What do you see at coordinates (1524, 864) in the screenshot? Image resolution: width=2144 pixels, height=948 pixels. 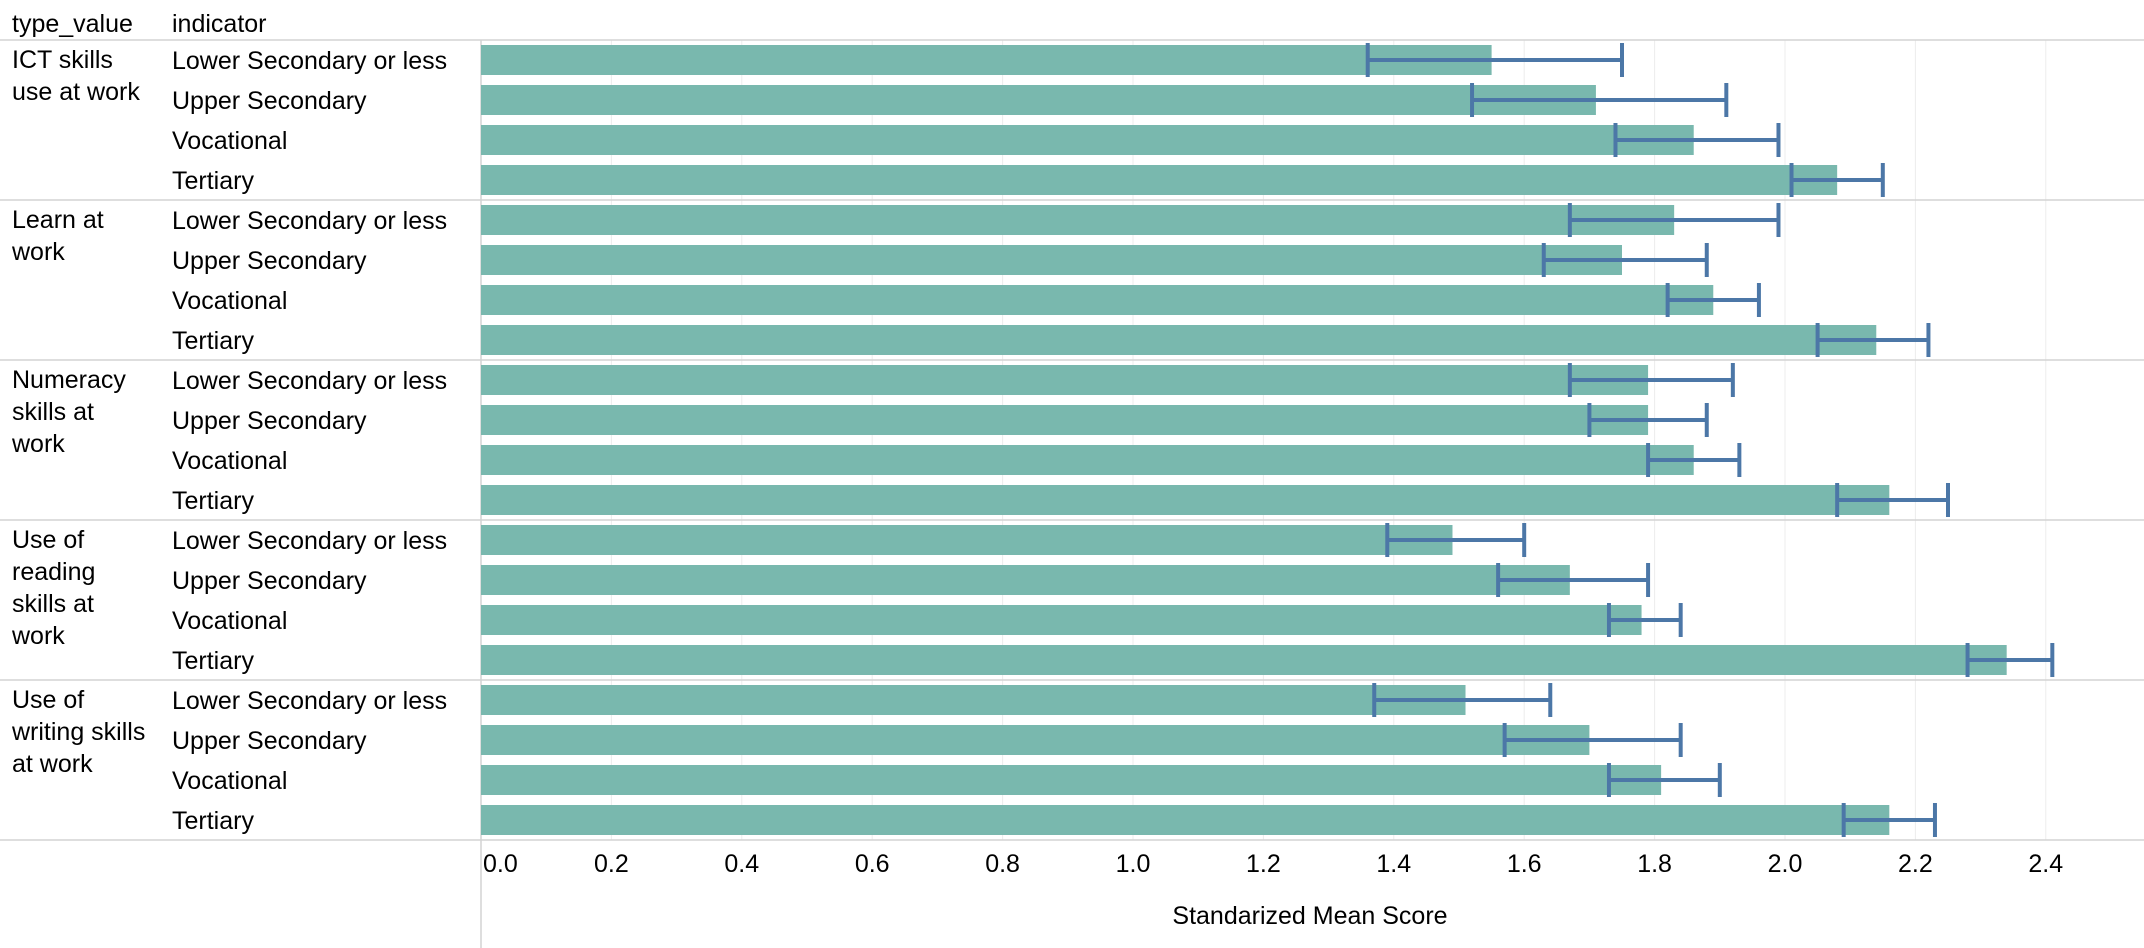 I see `x-tick-label: 1.6` at bounding box center [1524, 864].